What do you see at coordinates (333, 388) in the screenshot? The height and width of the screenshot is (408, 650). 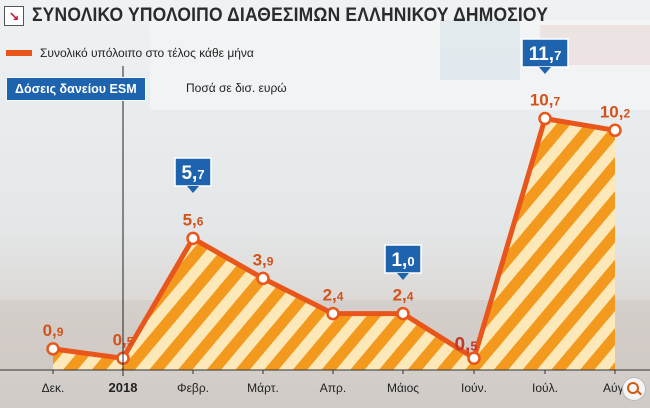 I see `x-tick-label: Απρ.` at bounding box center [333, 388].